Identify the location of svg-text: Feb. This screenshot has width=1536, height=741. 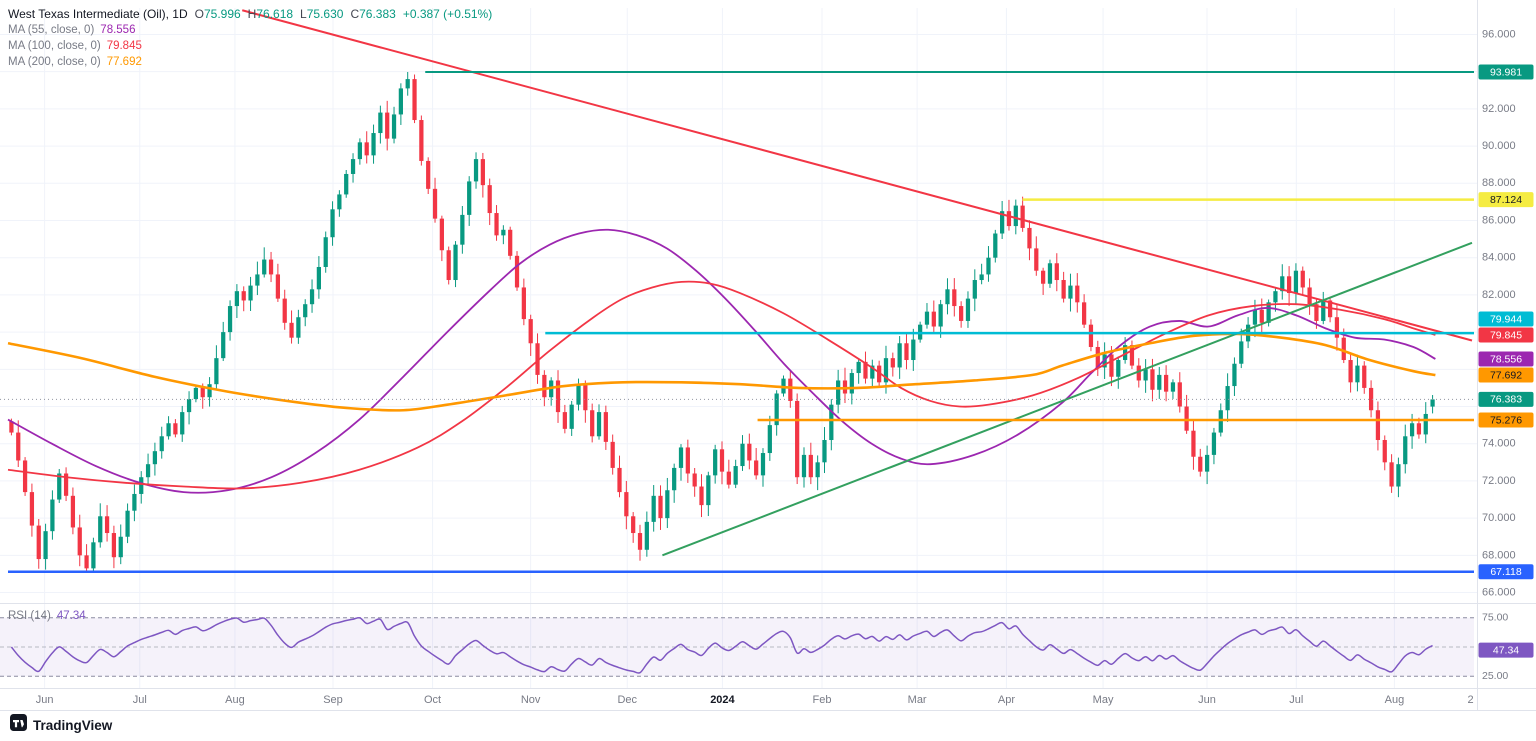
(821, 700).